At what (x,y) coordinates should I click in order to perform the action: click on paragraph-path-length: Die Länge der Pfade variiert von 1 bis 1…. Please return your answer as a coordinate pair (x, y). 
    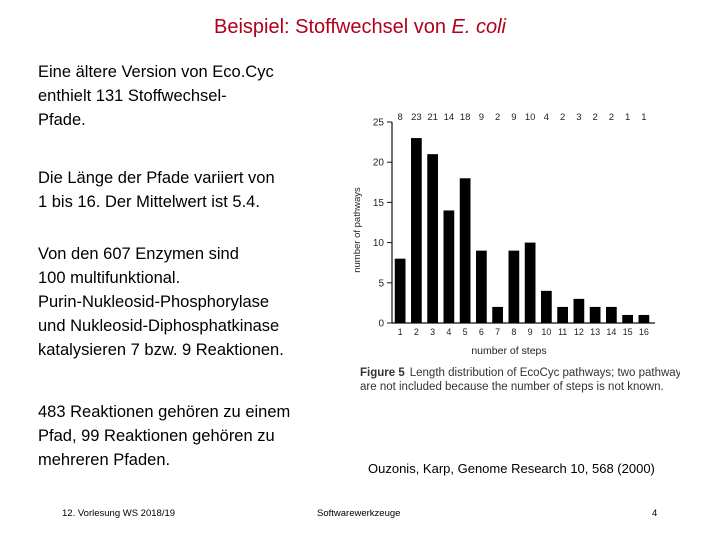
    Looking at the image, I should click on (188, 190).